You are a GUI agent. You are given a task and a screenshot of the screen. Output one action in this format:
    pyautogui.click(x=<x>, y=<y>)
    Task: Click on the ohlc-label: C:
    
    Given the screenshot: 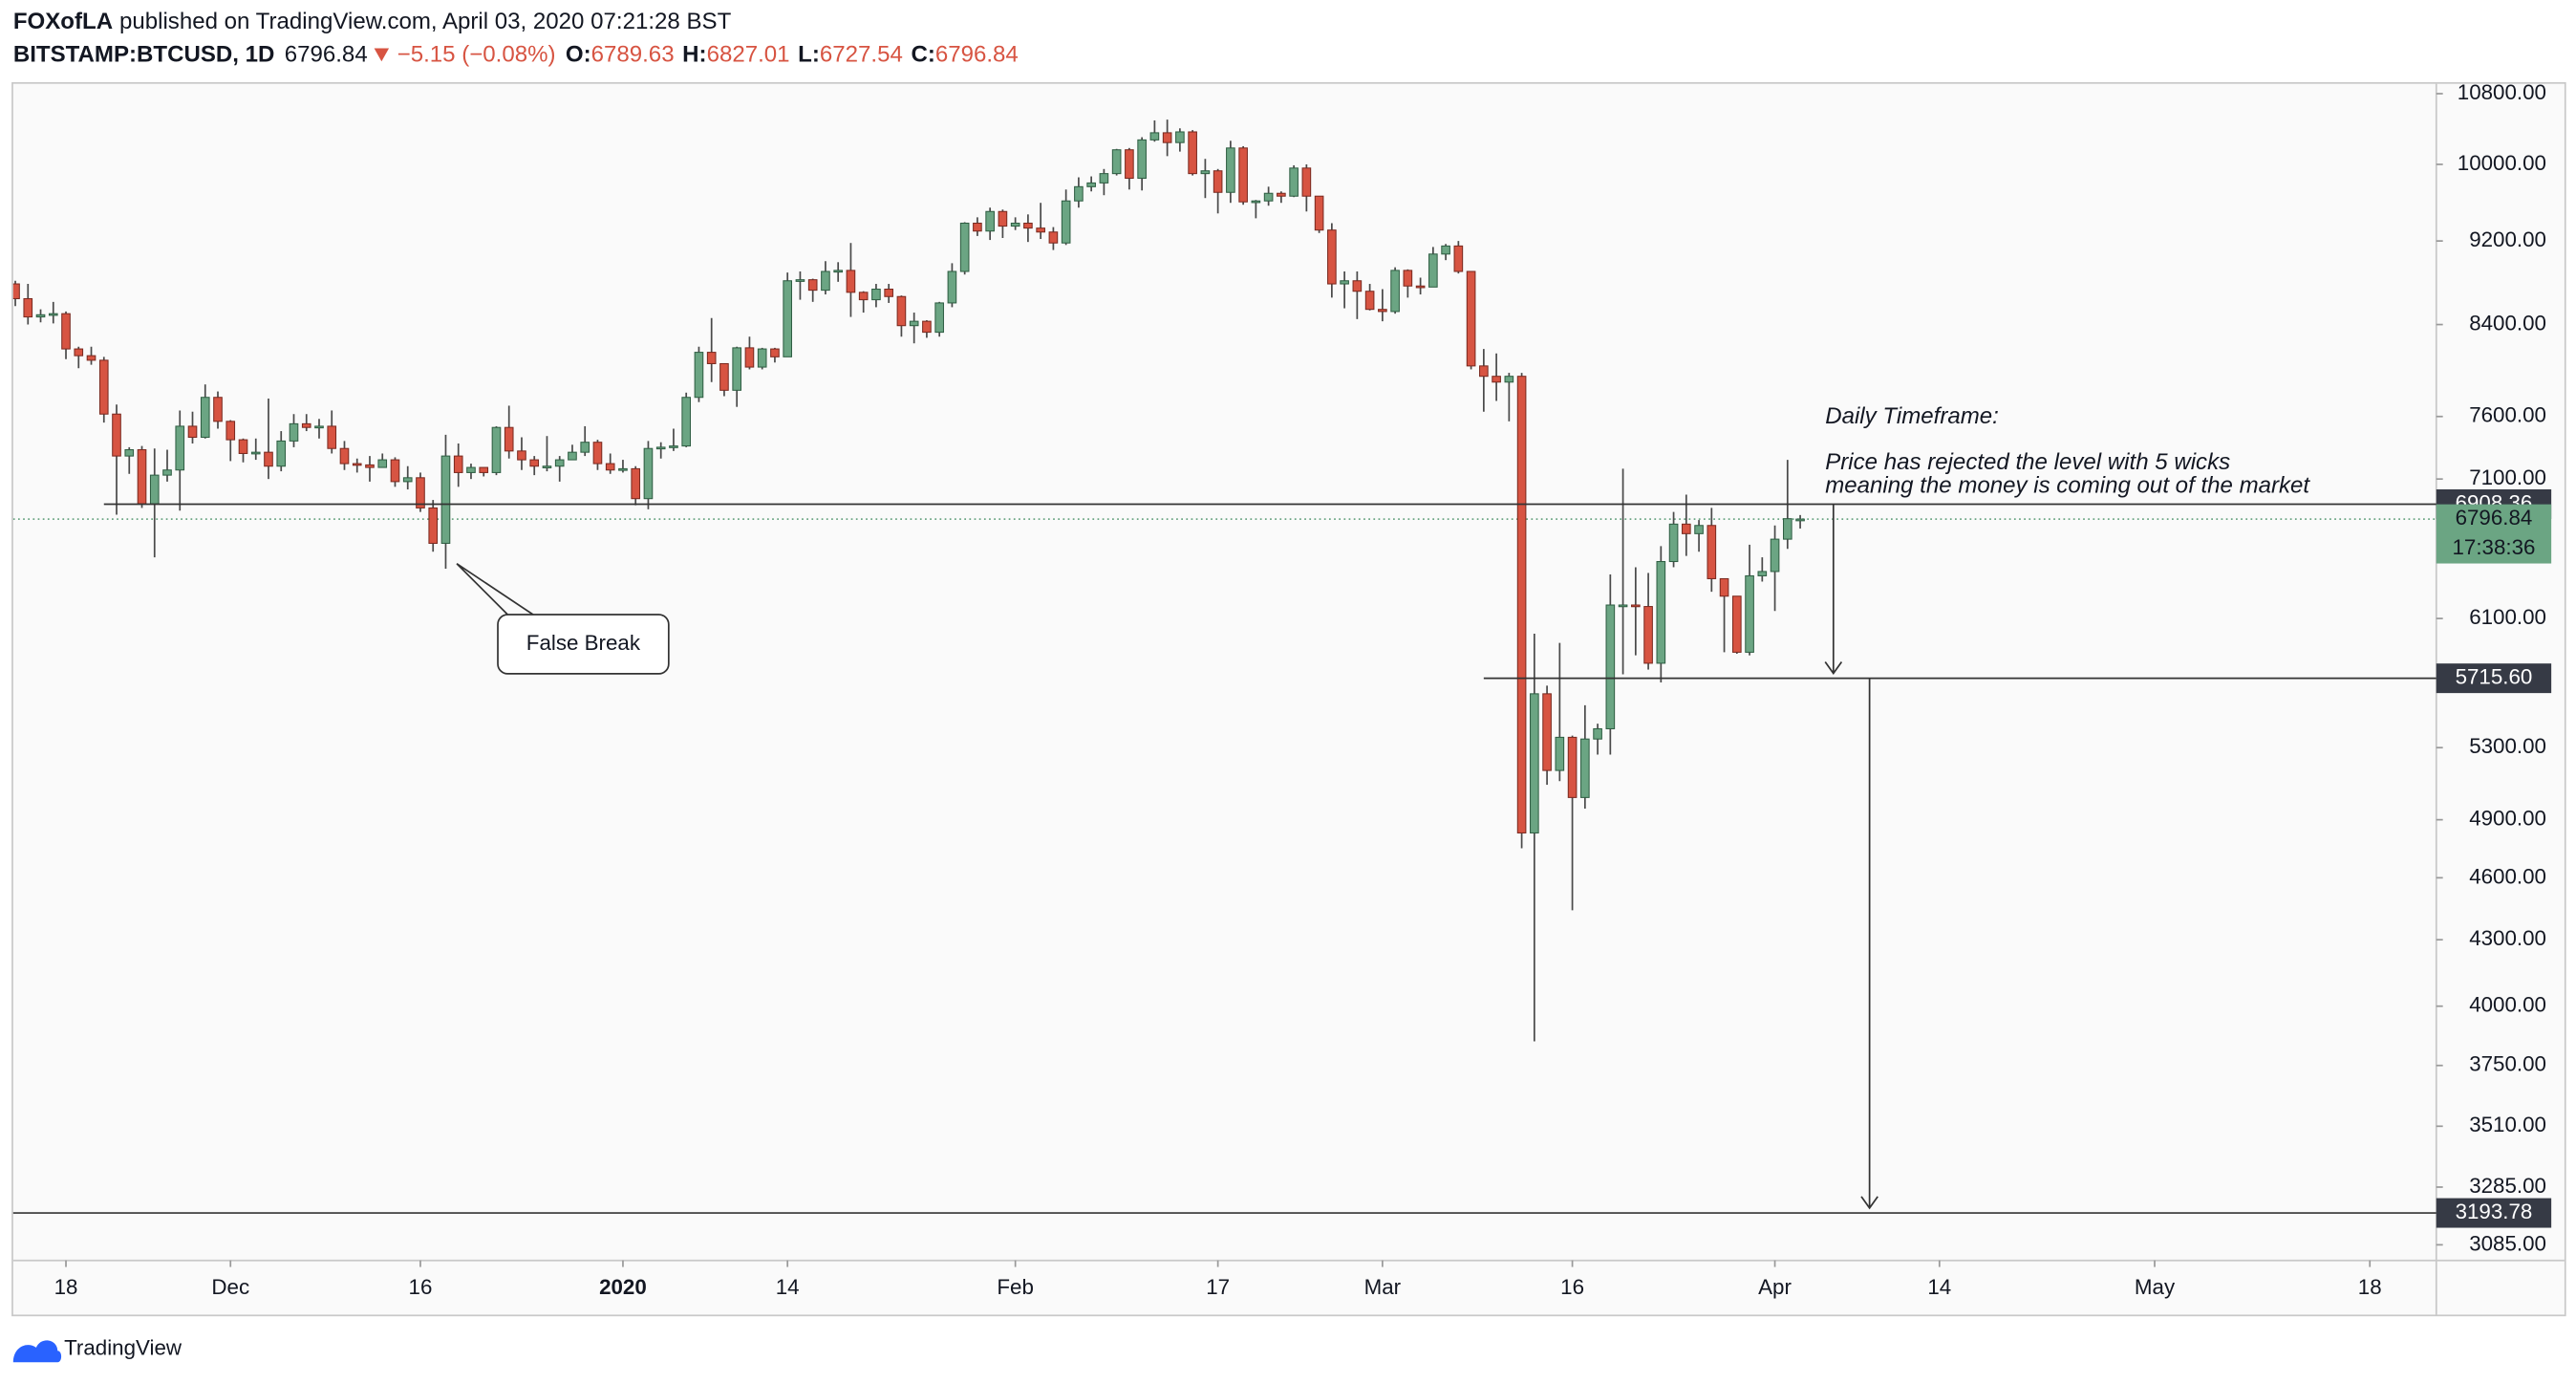 What is the action you would take?
    pyautogui.click(x=922, y=55)
    